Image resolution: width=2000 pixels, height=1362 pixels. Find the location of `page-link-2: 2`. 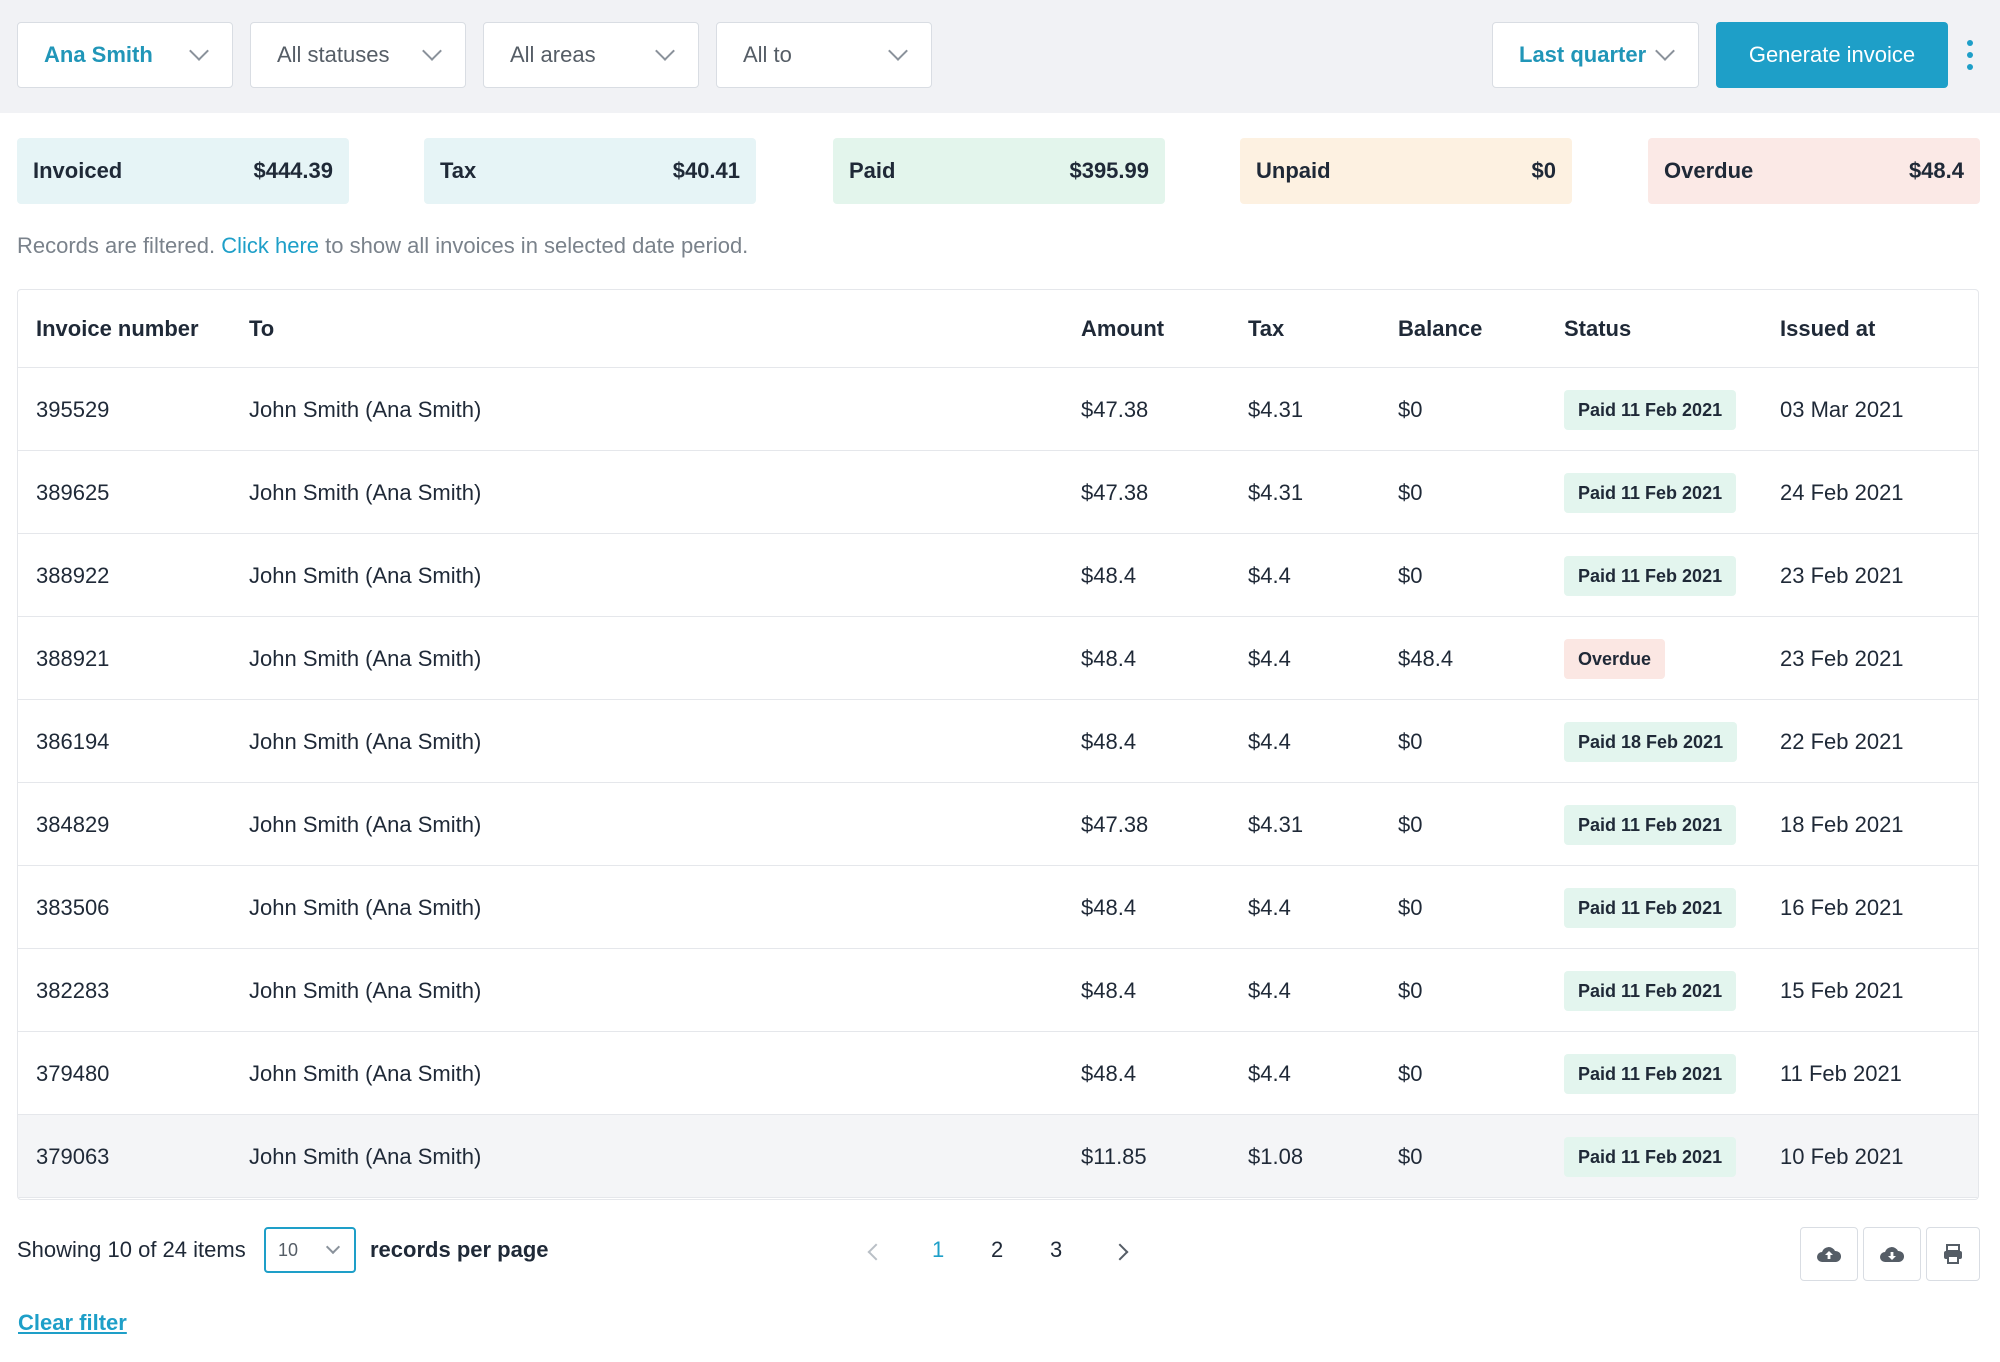

page-link-2: 2 is located at coordinates (997, 1249).